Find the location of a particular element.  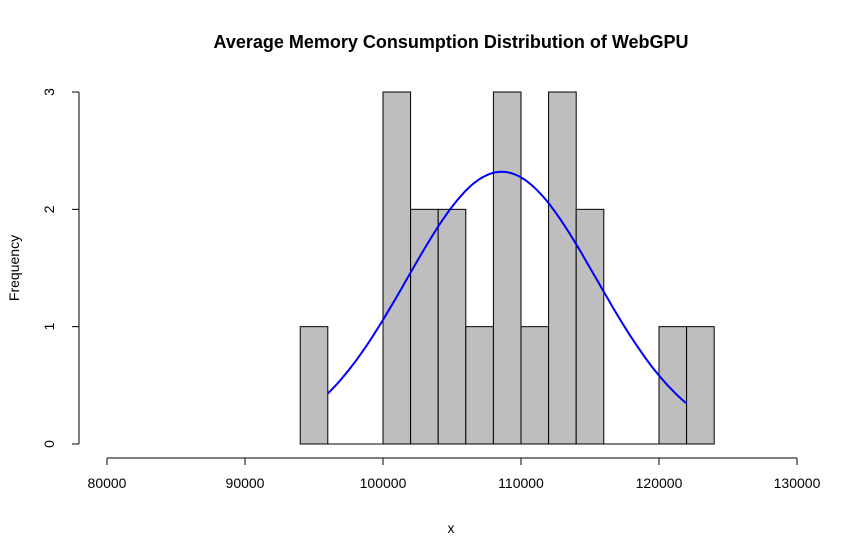

y-tick-label: 2 is located at coordinates (49, 209).